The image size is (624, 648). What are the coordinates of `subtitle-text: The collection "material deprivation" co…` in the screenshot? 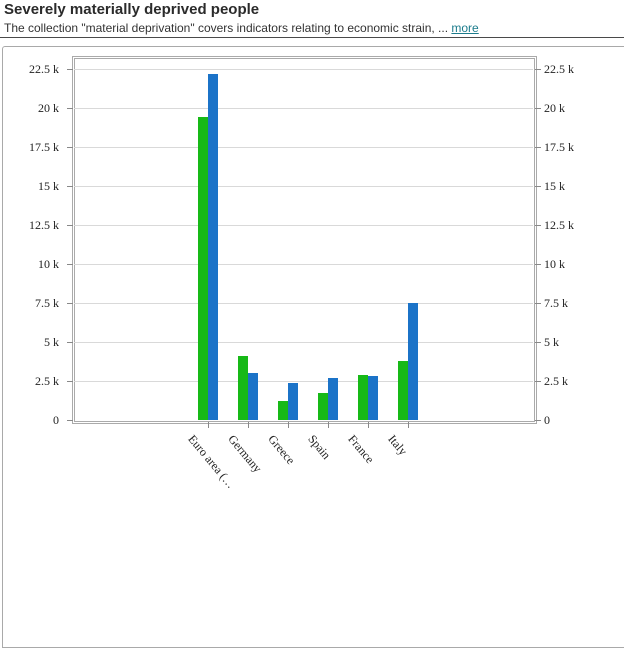 It's located at (228, 28).